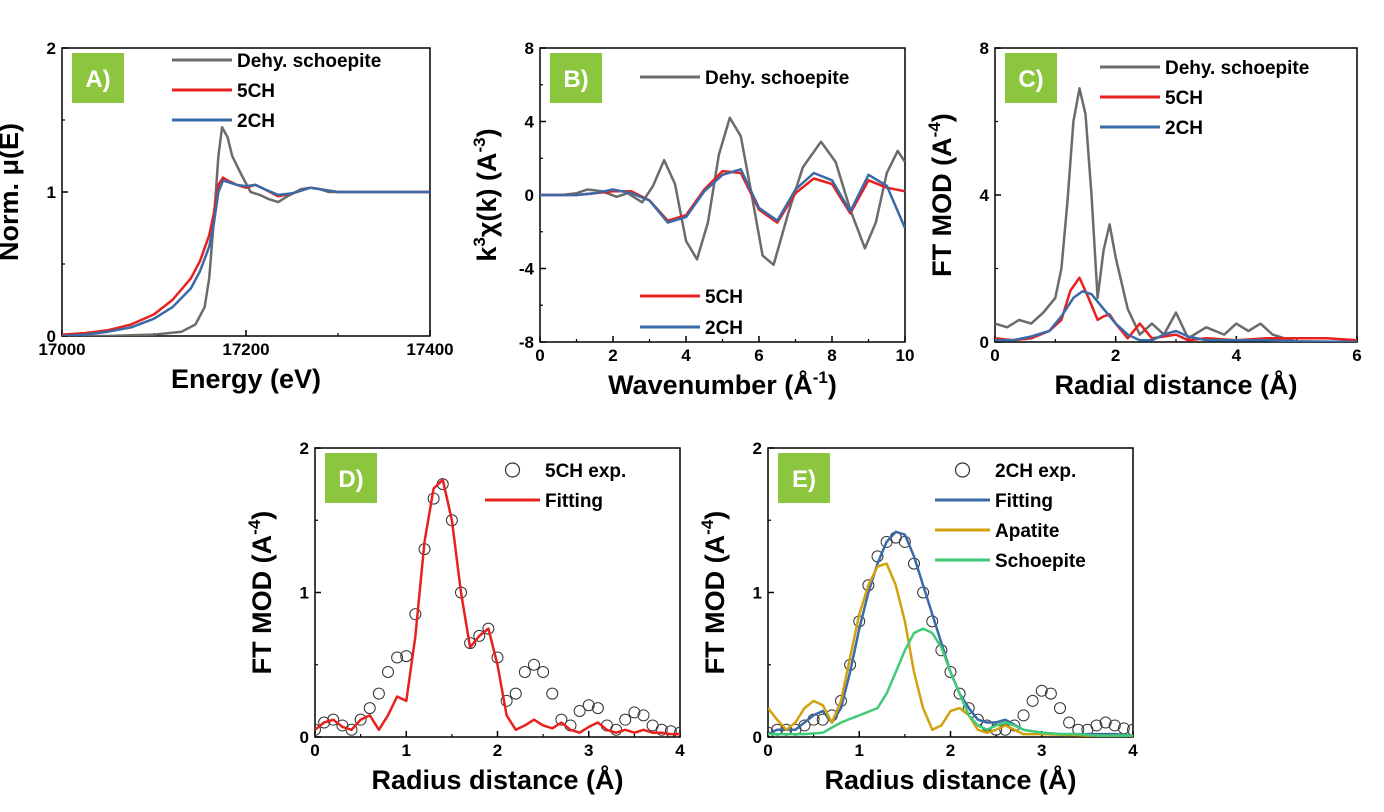 The image size is (1384, 812). What do you see at coordinates (1175, 384) in the screenshot?
I see `x-axis-label: Radial distance (Å)` at bounding box center [1175, 384].